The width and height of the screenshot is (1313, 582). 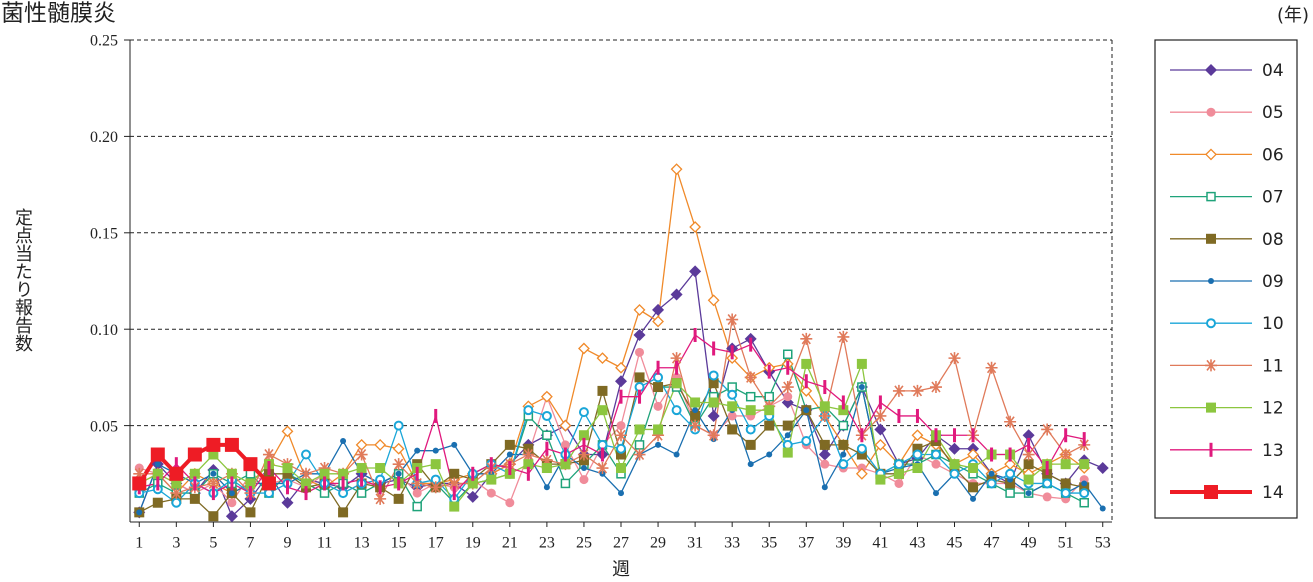 I want to click on x-tick-label: 19, so click(x=473, y=543).